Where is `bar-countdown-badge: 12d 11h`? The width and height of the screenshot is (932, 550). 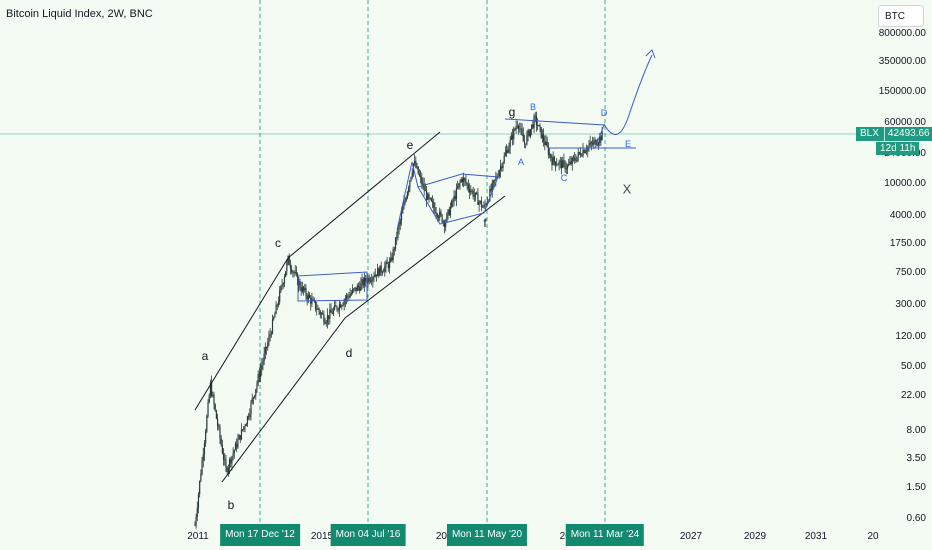
bar-countdown-badge: 12d 11h is located at coordinates (898, 148).